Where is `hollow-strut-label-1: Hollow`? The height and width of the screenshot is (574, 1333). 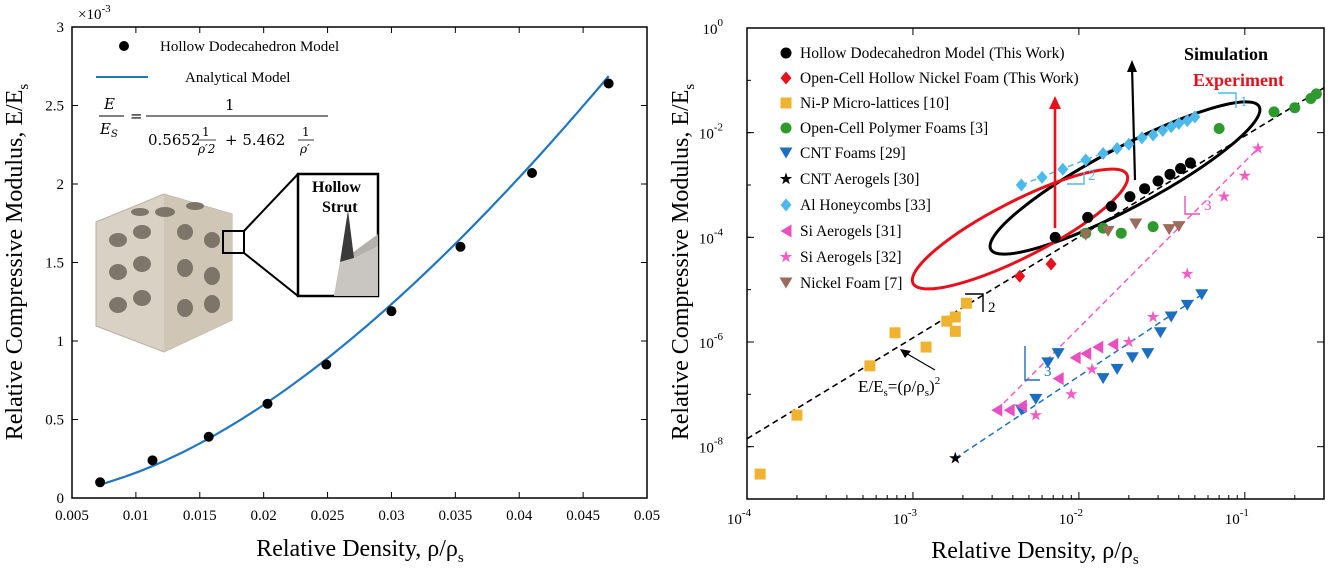 hollow-strut-label-1: Hollow is located at coordinates (336, 187).